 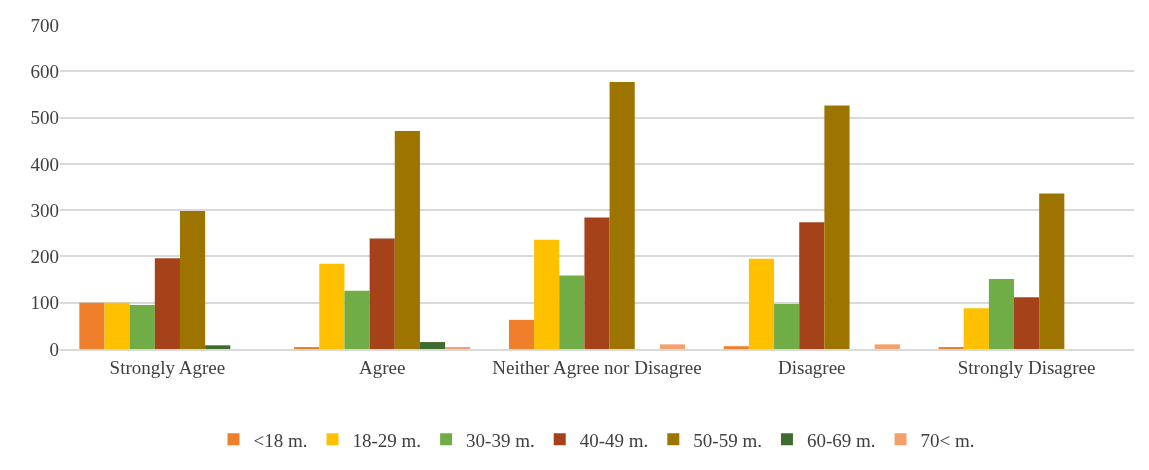 What do you see at coordinates (44, 303) in the screenshot?
I see `y-tick-label: 100` at bounding box center [44, 303].